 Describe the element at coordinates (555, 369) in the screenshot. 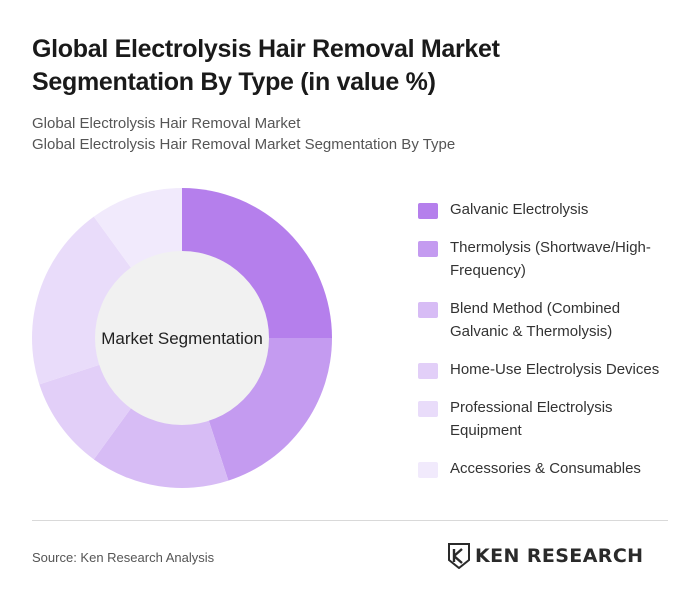

I see `legend-label: Home-Use Electrolysis Devices` at that location.